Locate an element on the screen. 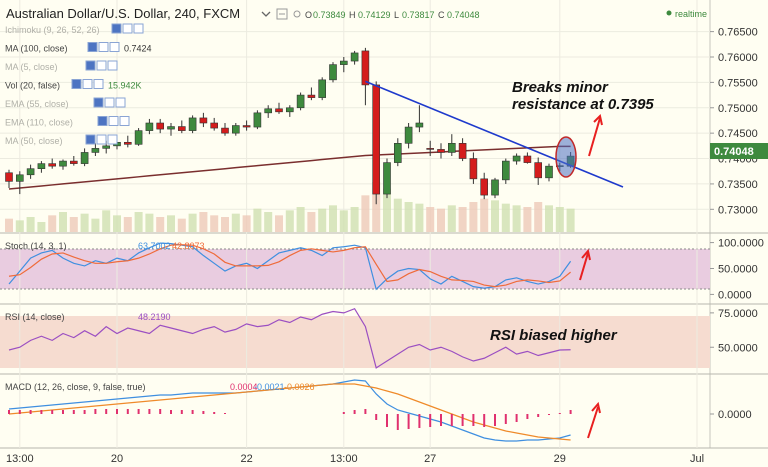 This screenshot has width=768, height=467. header-settings-icon is located at coordinates (282, 14).